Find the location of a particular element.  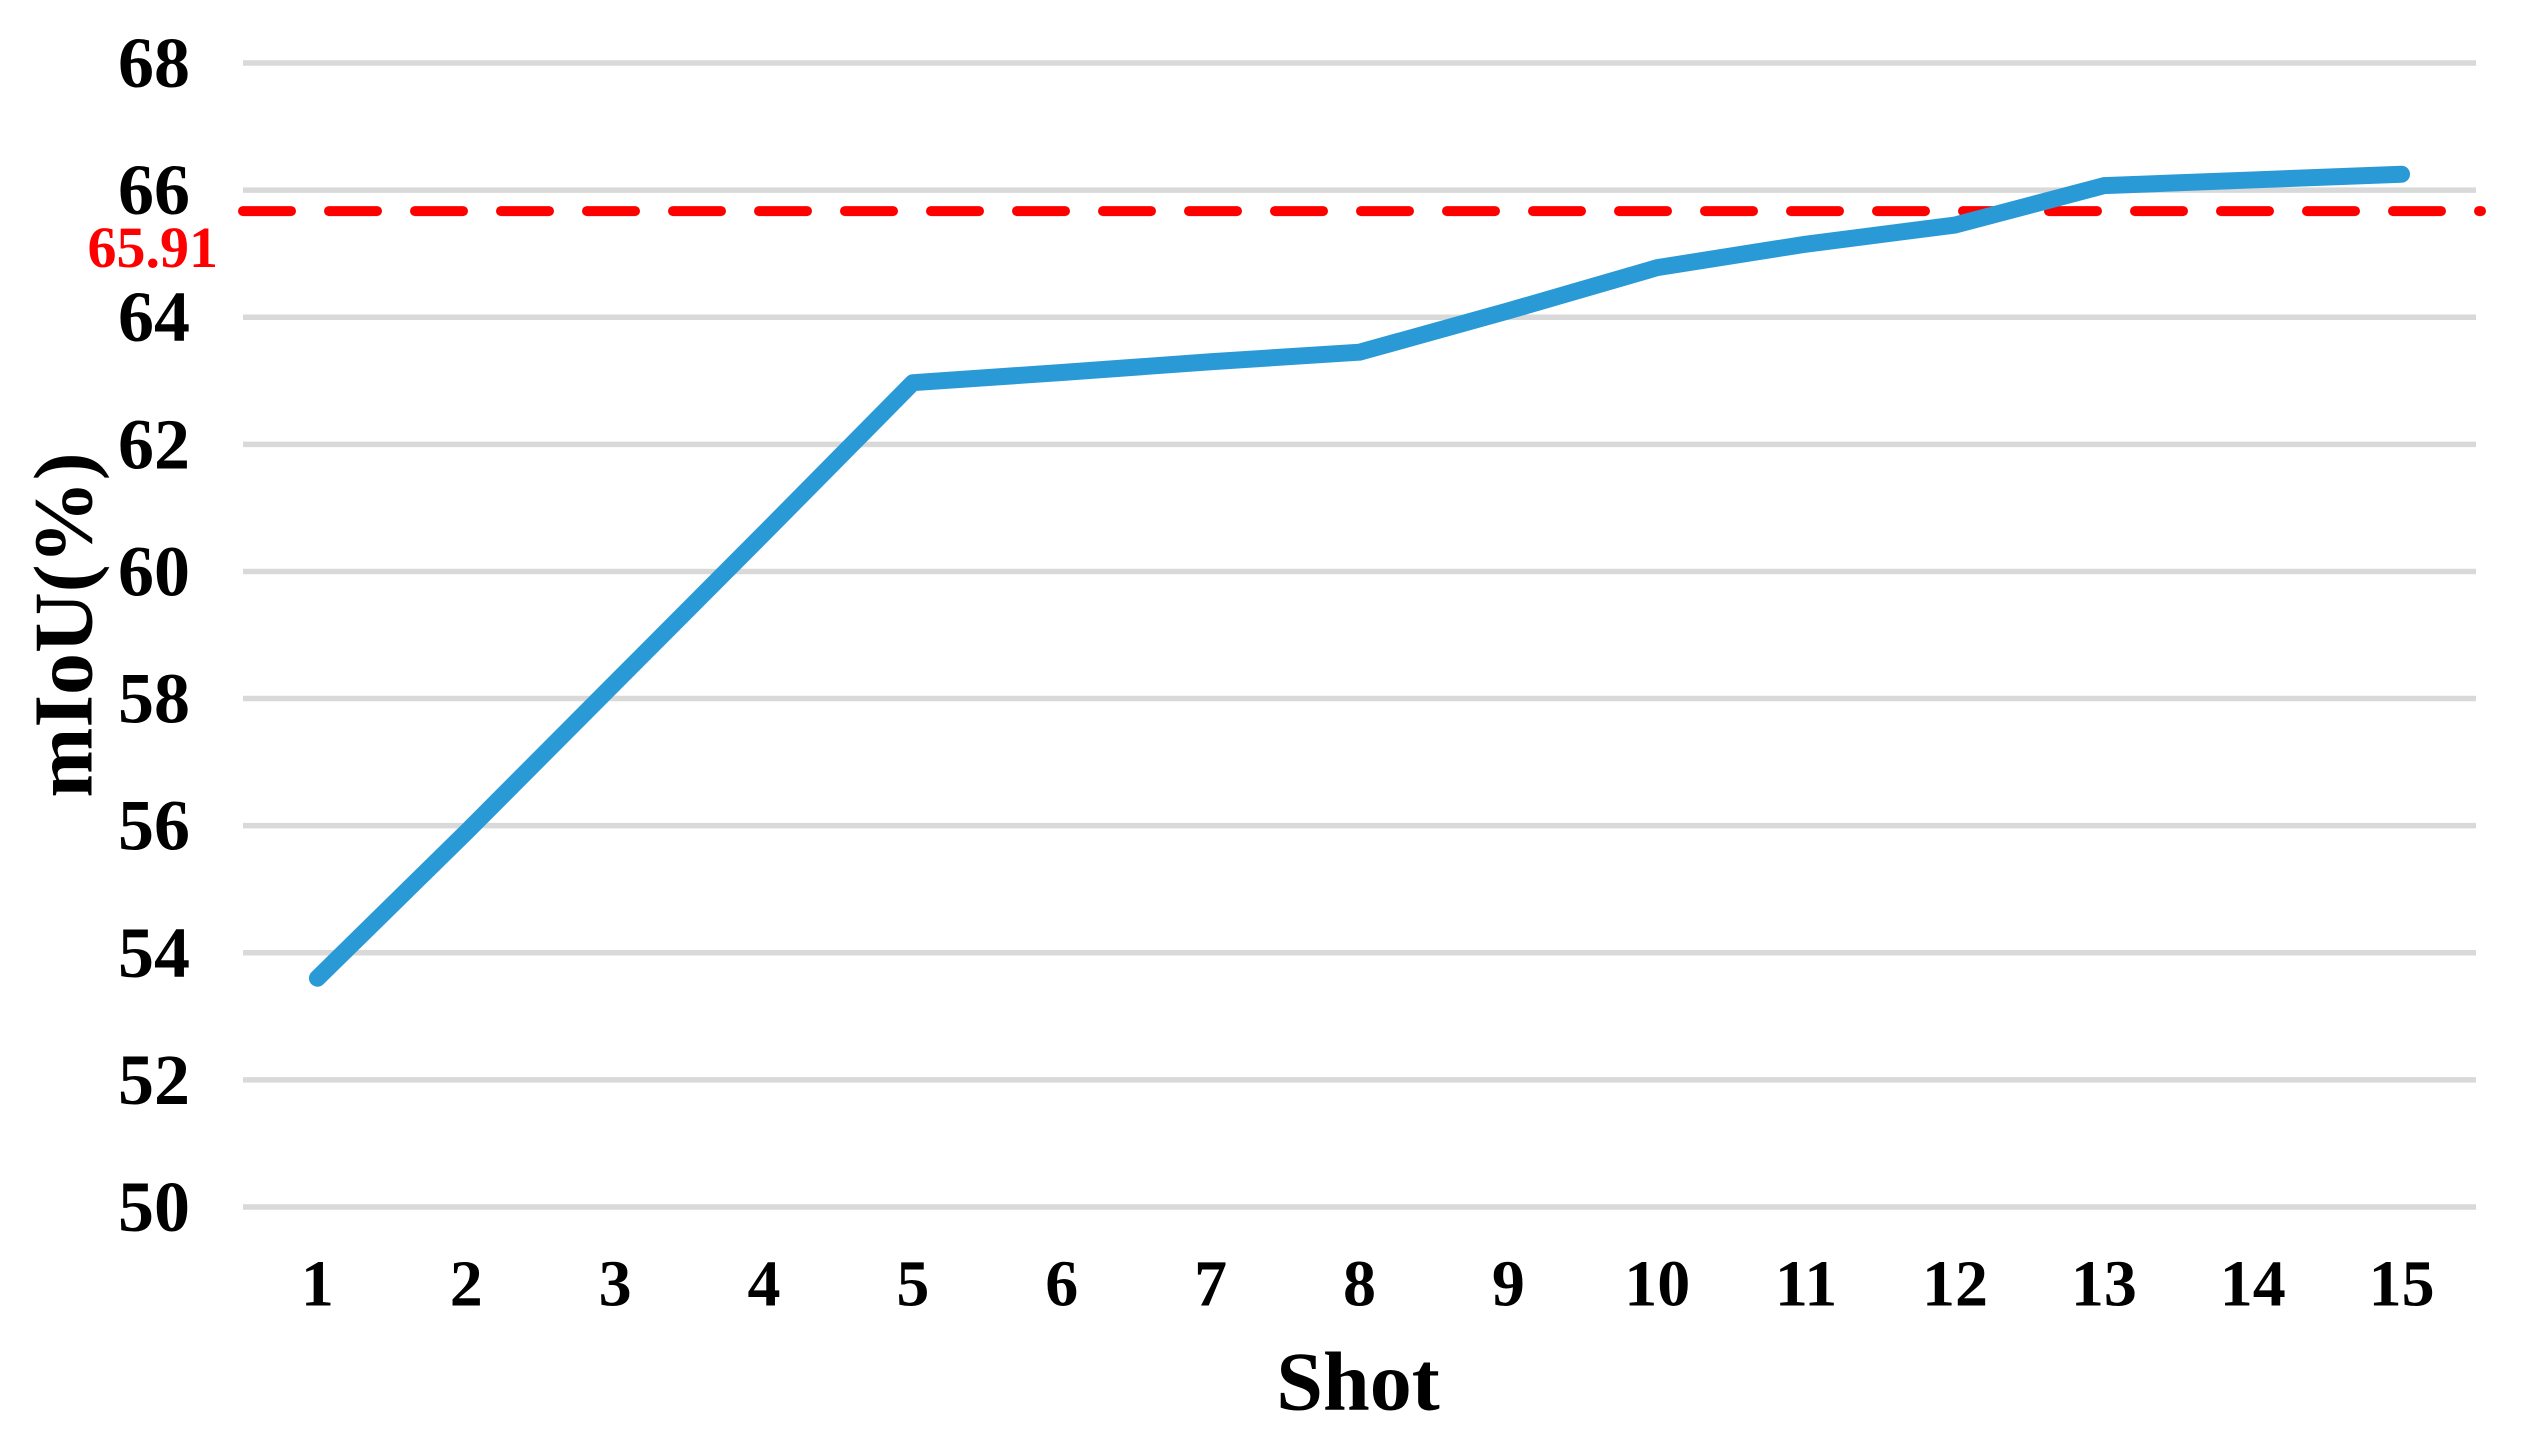

x-tick-label: 13 is located at coordinates (2104, 1284).